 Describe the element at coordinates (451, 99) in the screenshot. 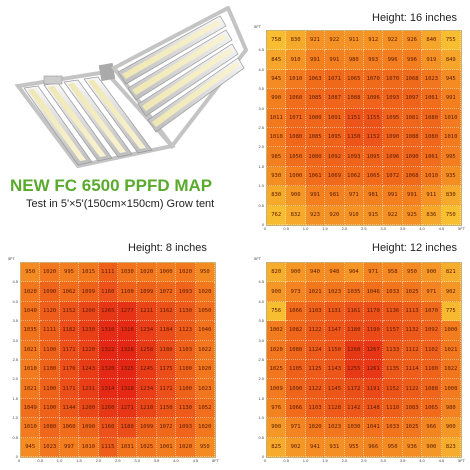

I see `ppfd-cell: 991` at that location.